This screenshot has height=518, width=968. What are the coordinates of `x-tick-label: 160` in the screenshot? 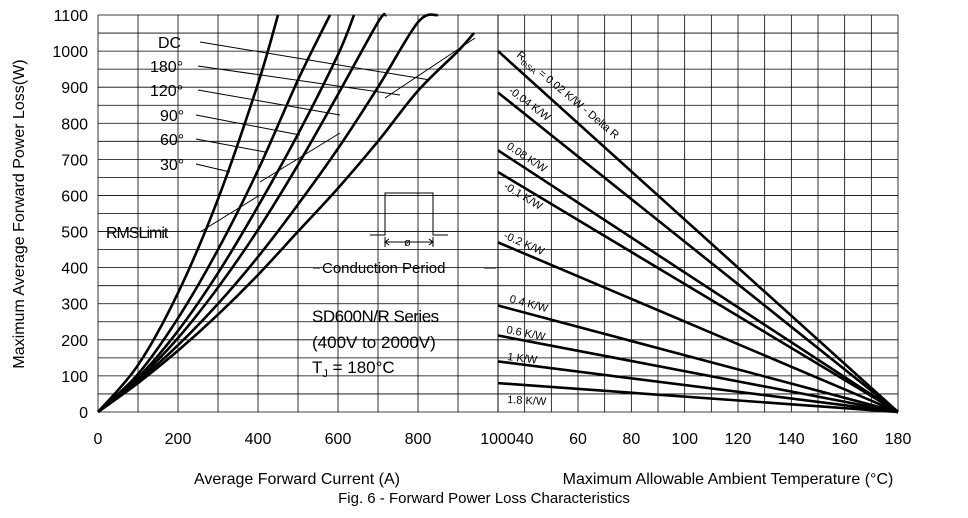 It's located at (844, 439).